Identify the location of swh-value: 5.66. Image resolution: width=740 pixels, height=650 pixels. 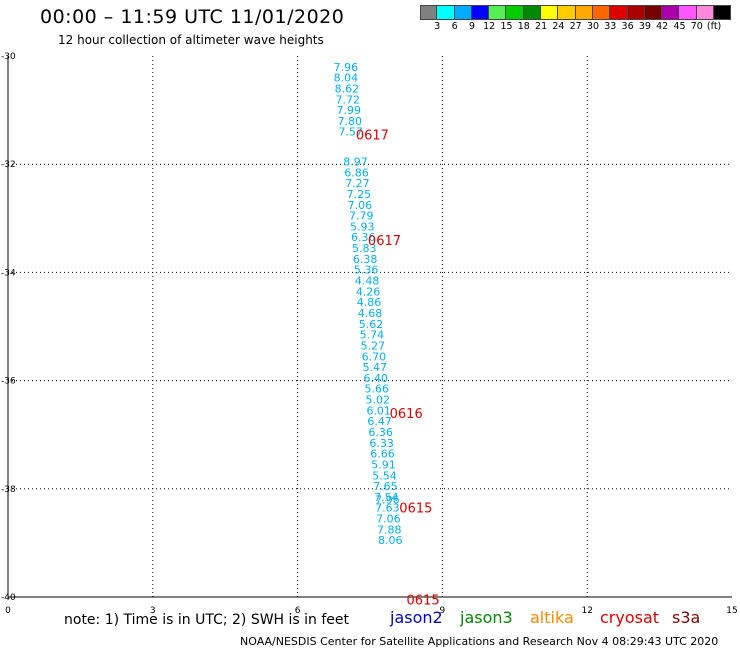
(377, 389).